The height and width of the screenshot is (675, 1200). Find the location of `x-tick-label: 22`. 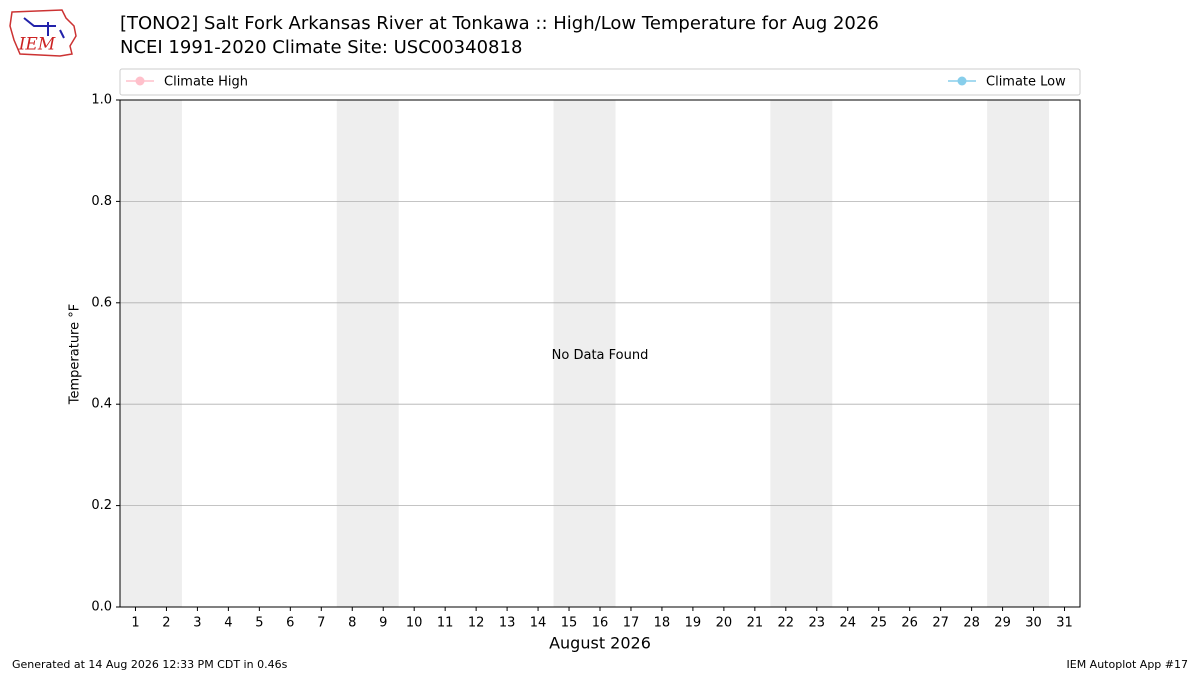

x-tick-label: 22 is located at coordinates (786, 623).